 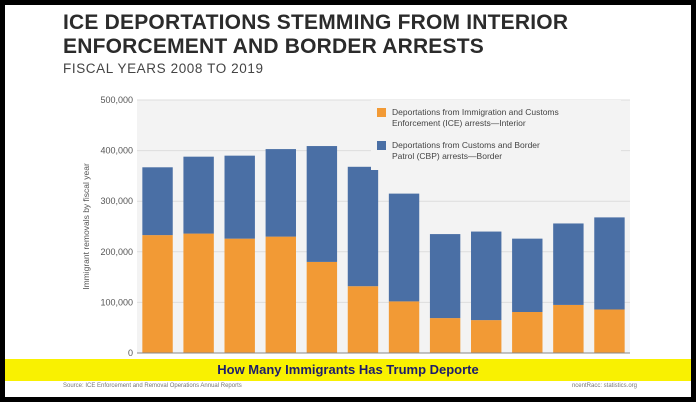 What do you see at coordinates (381, 112) in the screenshot?
I see `legend-swatch-interior` at bounding box center [381, 112].